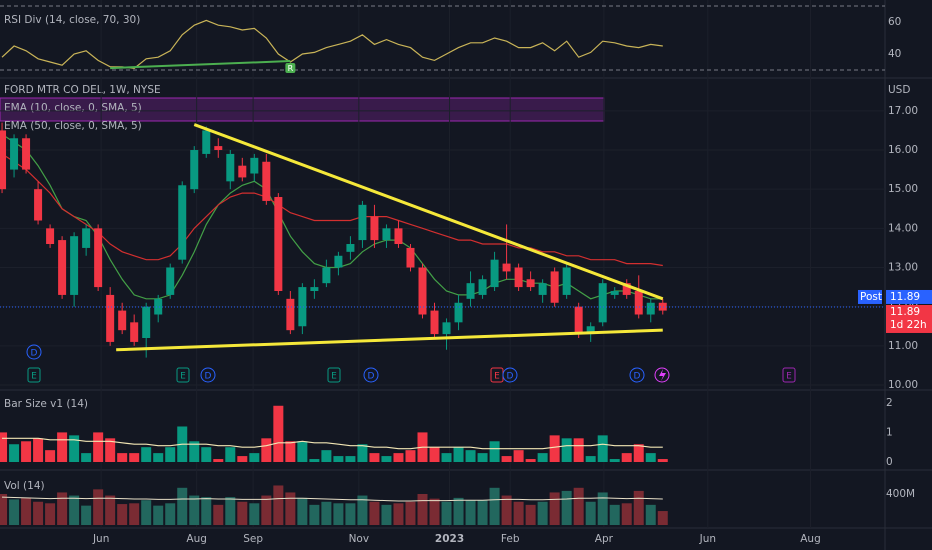 This screenshot has height=550, width=932. I want to click on x-tick-label: Aug, so click(810, 539).